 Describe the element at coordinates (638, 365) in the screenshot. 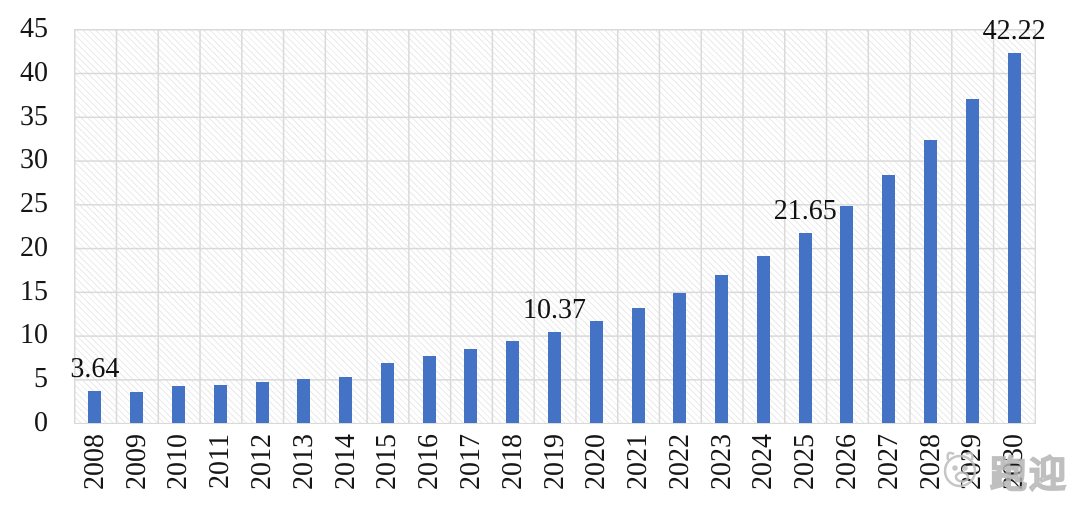

I see `bar-2021` at that location.